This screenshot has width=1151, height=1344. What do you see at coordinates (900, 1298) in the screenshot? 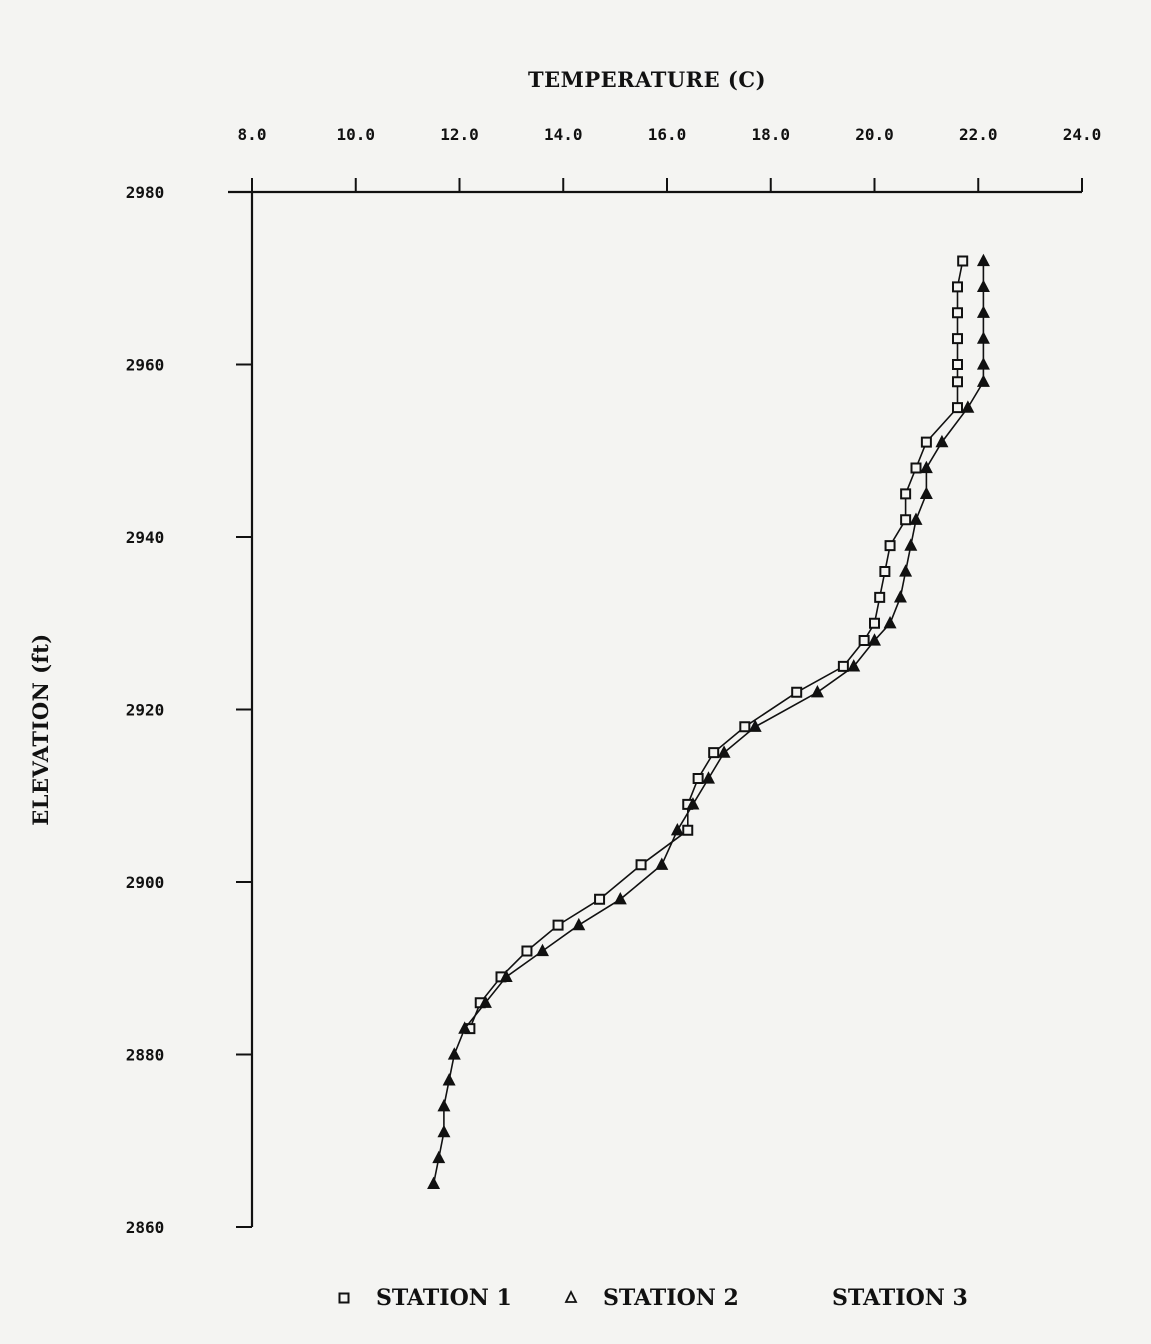
I see `legend-label: STATION 3` at bounding box center [900, 1298].